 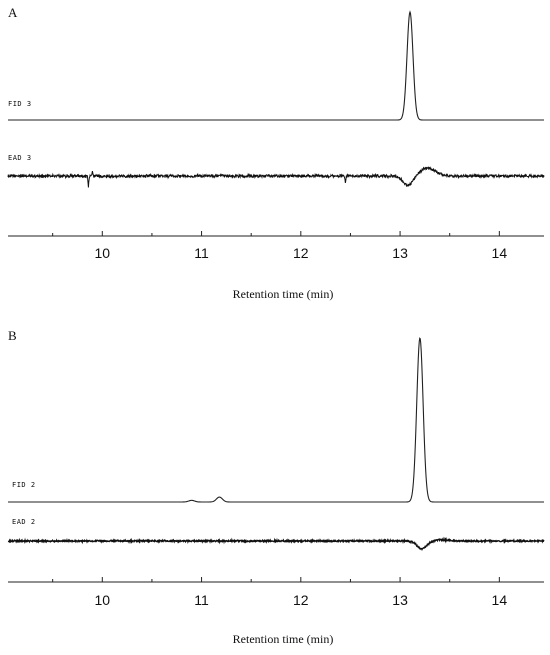 I want to click on panel-b-ticks, so click(x=276, y=579).